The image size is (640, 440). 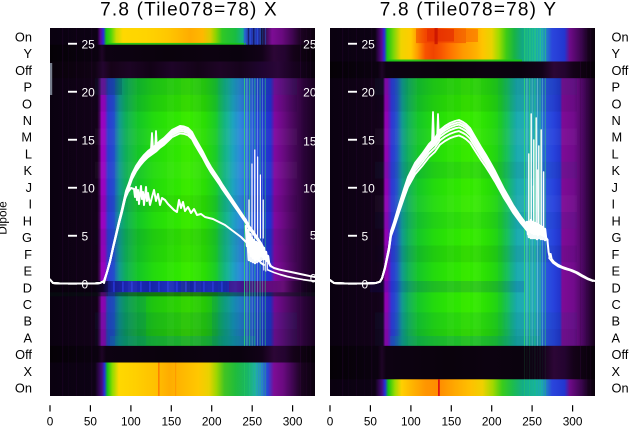 I want to click on svg-text: 7.8 (Tile078=78) Y, so click(x=468, y=10).